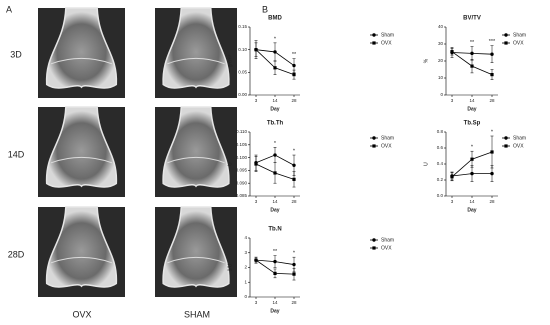 The width and height of the screenshot is (550, 325). I want to click on y-tick-label: 0.105, so click(242, 144).